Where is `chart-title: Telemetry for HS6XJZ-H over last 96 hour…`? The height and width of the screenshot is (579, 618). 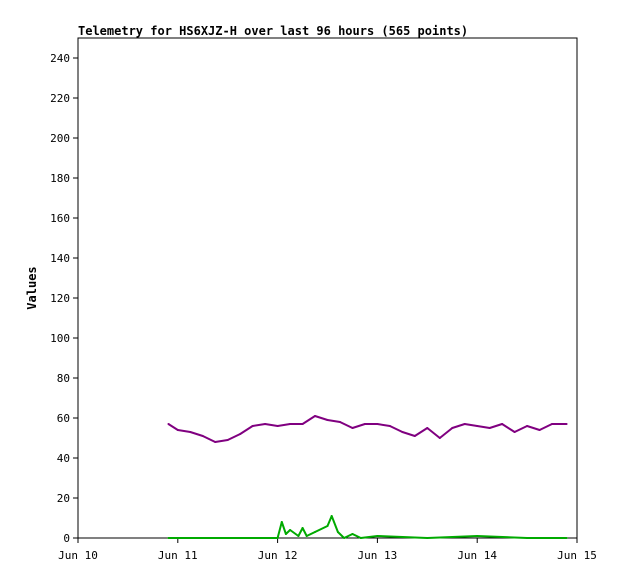
chart-title: Telemetry for HS6XJZ-H over last 96 hour… is located at coordinates (273, 31).